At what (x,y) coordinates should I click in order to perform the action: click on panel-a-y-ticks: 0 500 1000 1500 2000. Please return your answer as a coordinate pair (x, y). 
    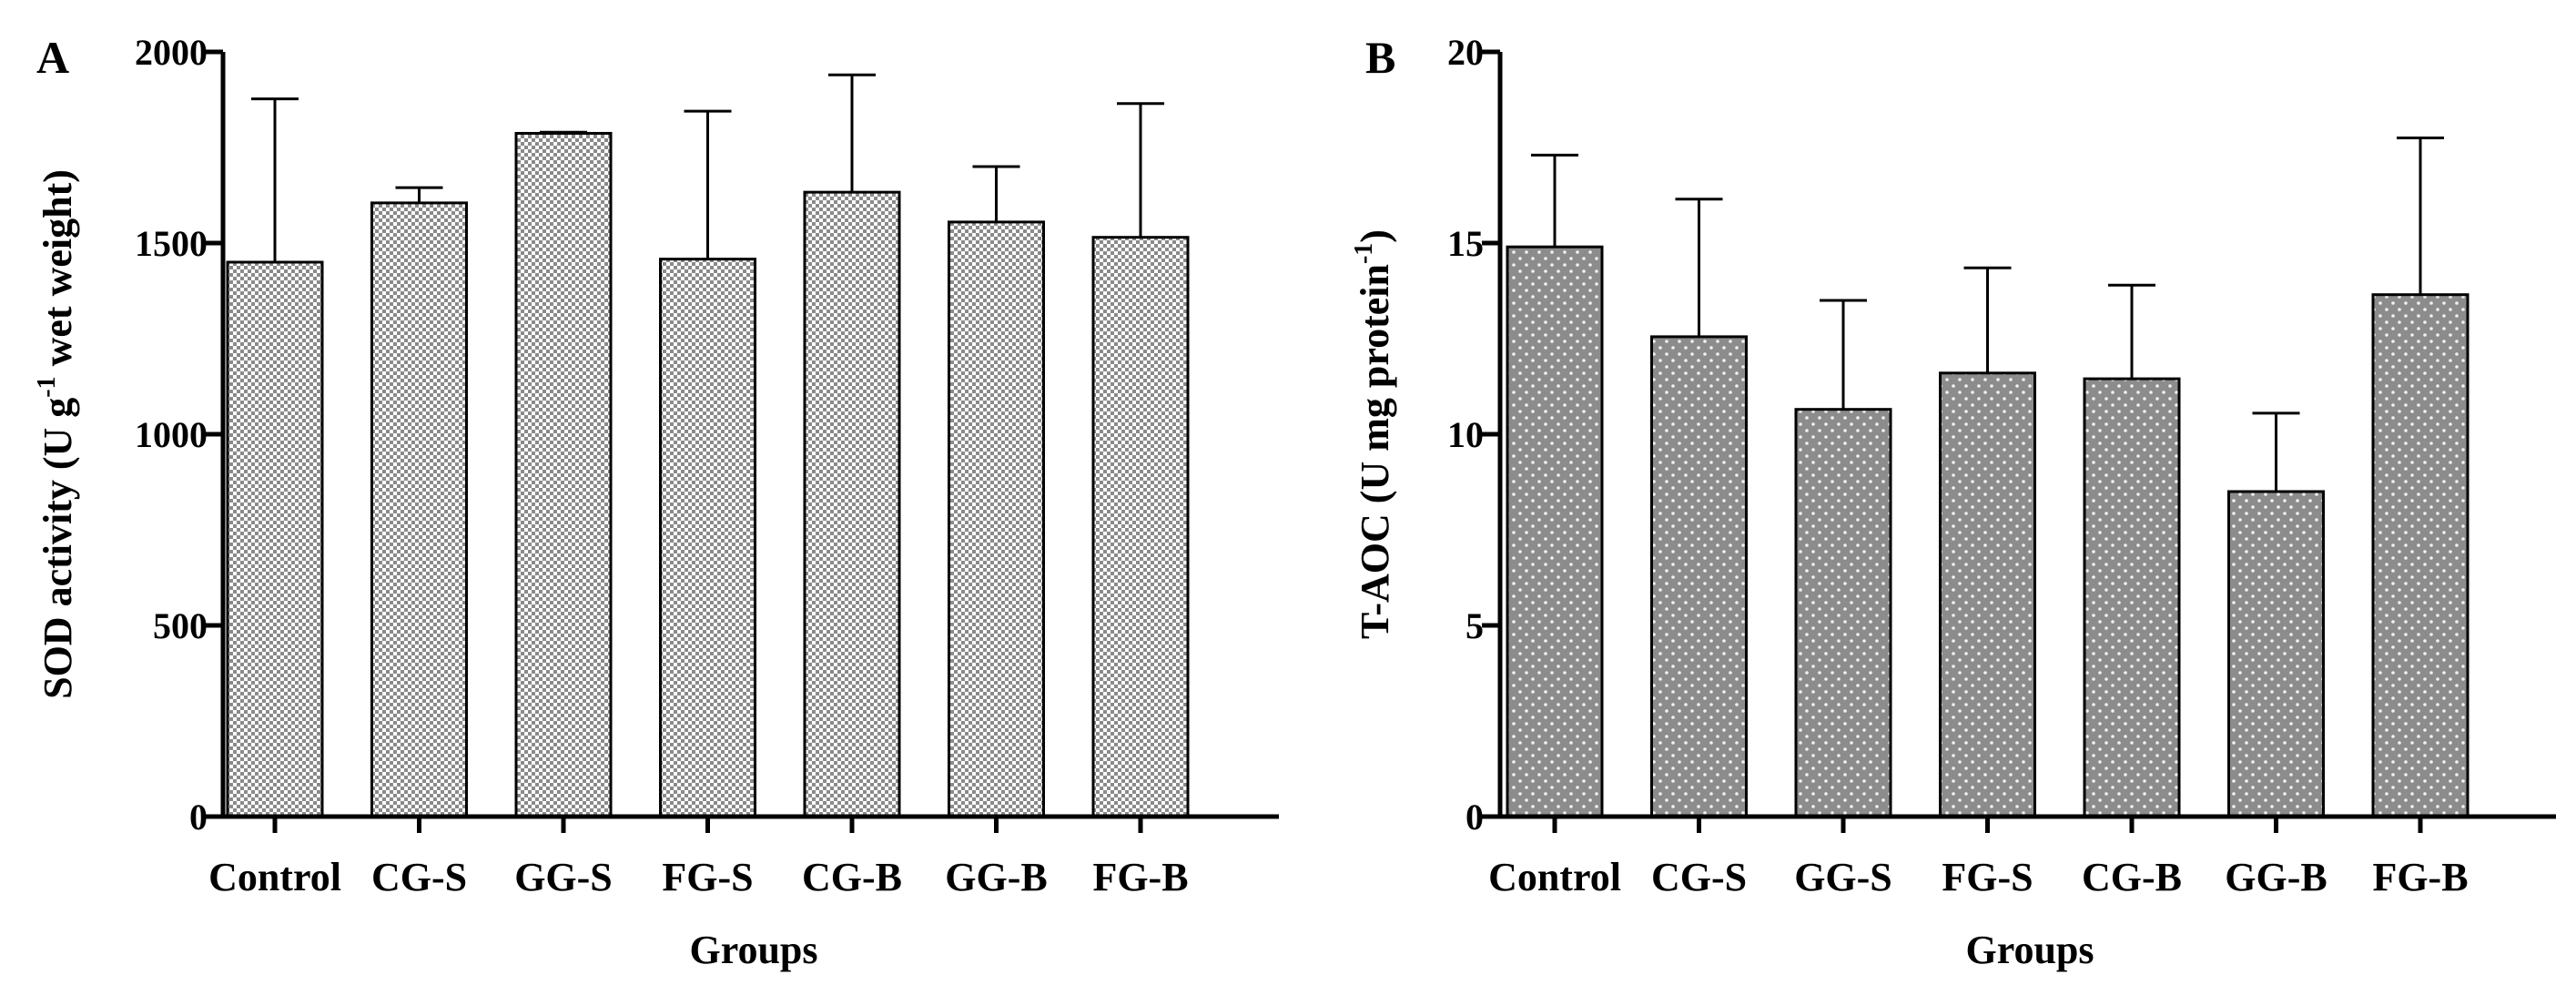
    Looking at the image, I should click on (179, 435).